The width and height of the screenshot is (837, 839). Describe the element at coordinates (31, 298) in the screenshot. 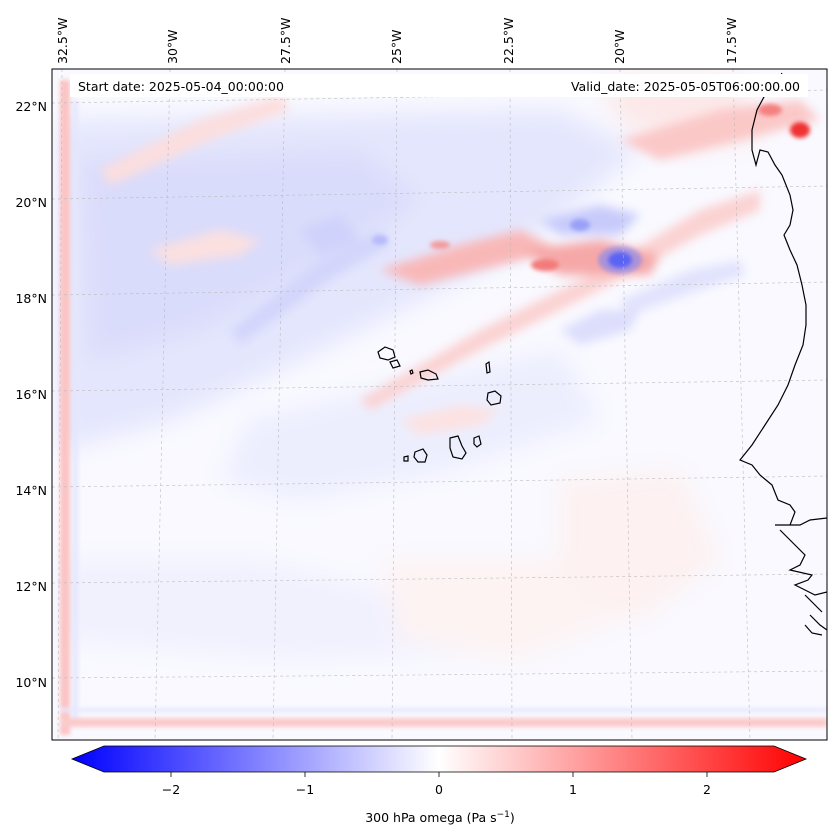

I see `lat-label-18n: 18°N` at that location.